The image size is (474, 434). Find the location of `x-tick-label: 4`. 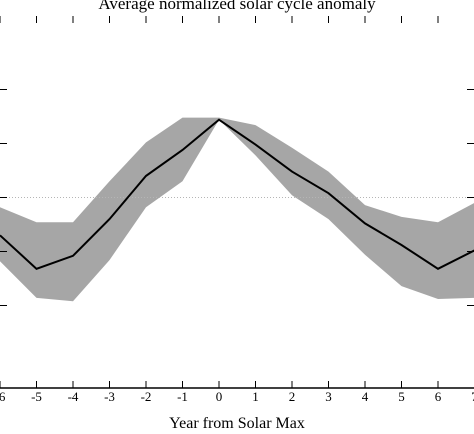

x-tick-label: 4 is located at coordinates (365, 396).